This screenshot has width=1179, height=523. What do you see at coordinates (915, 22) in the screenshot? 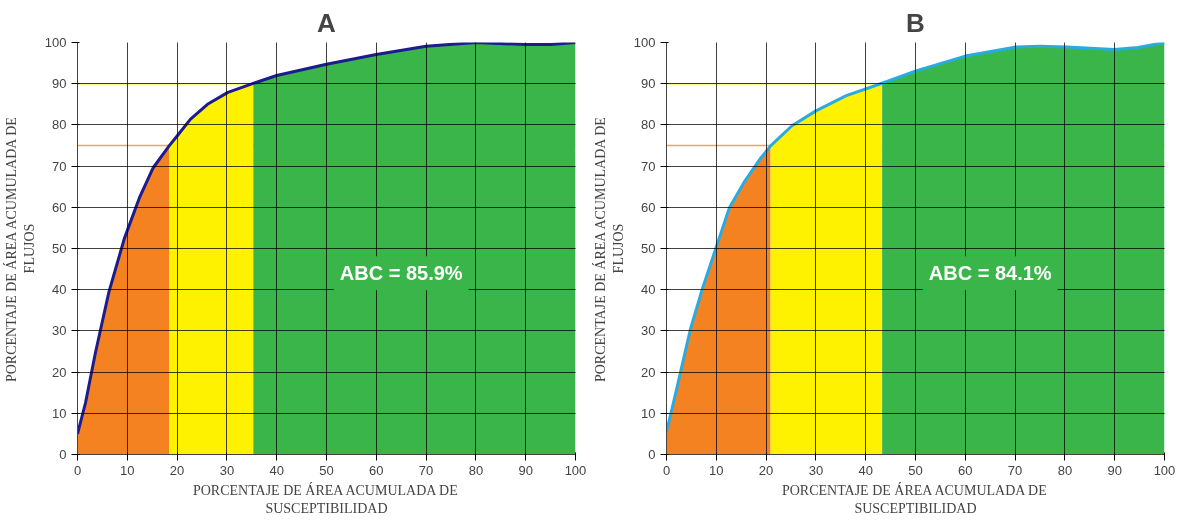
I see `chart-title: B` at bounding box center [915, 22].